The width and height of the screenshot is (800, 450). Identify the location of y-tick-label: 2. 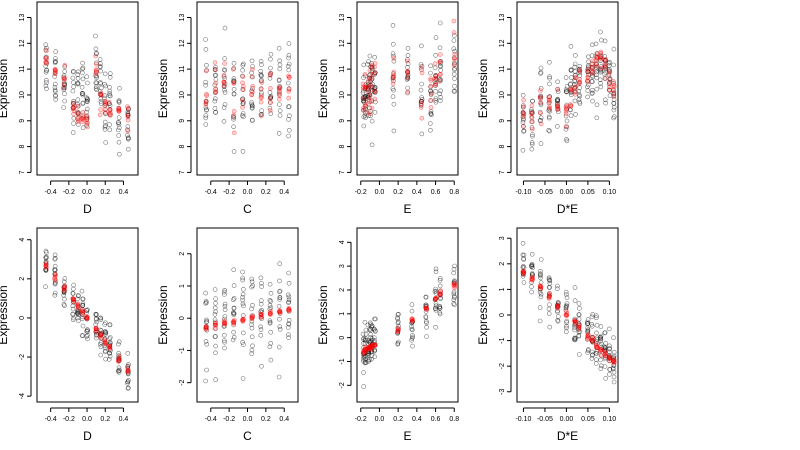
(182, 254).